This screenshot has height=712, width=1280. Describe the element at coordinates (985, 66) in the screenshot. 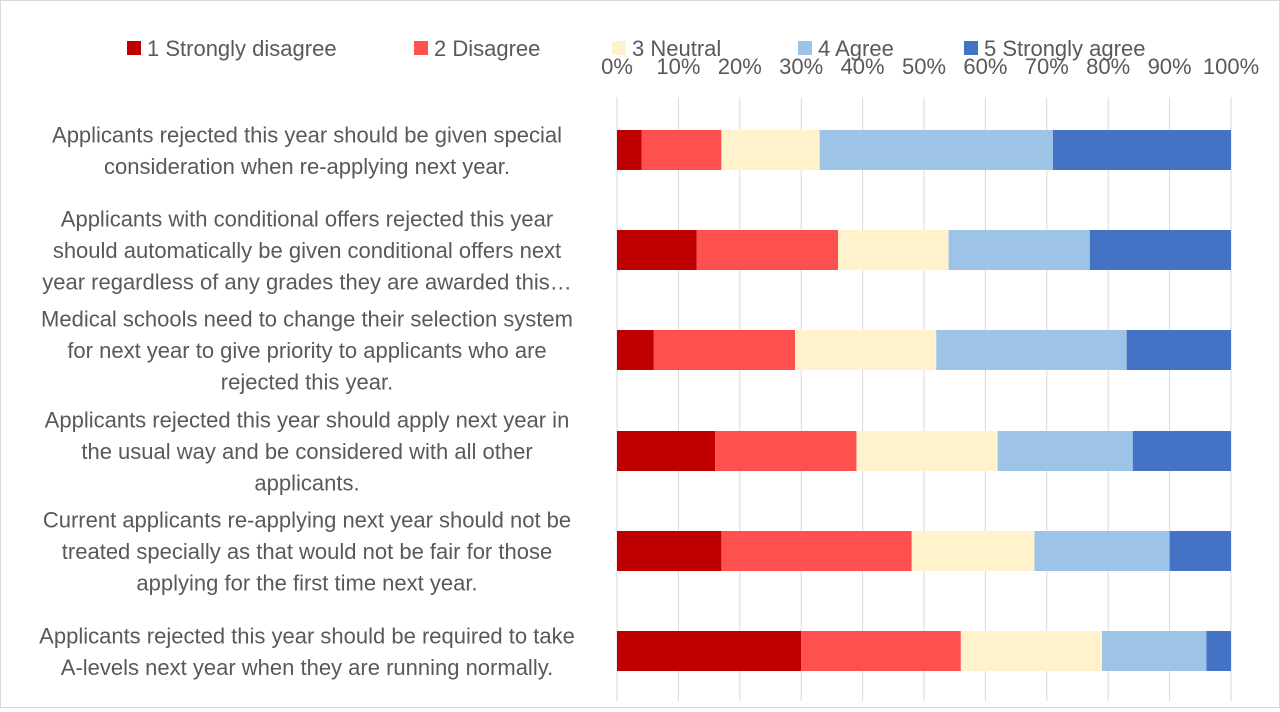

I see `x-tick-label: 60%` at that location.